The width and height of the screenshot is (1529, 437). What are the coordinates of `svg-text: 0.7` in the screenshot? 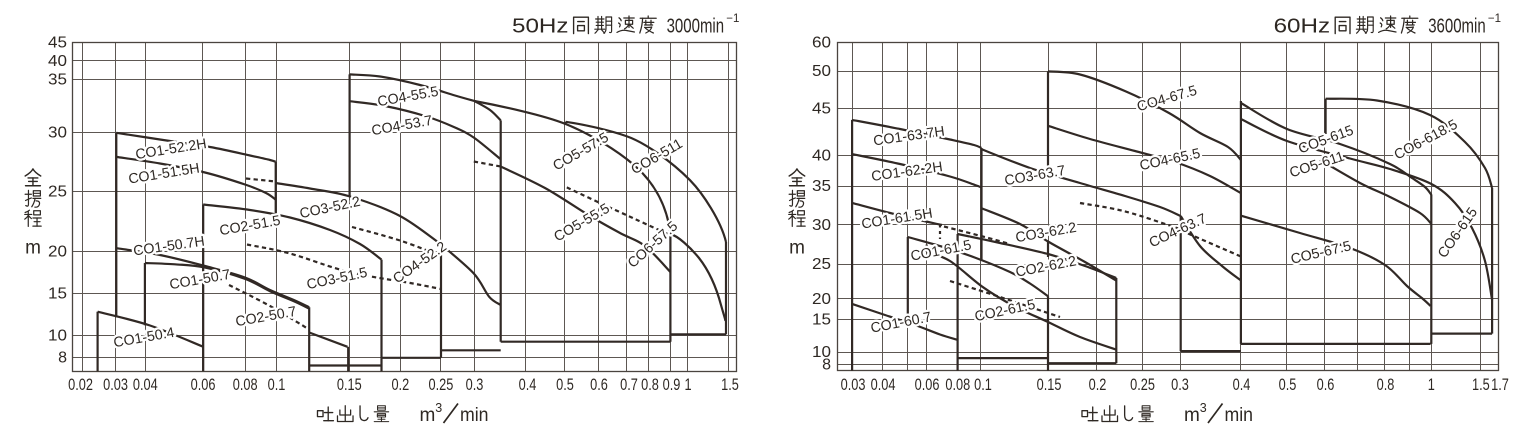 It's located at (629, 384).